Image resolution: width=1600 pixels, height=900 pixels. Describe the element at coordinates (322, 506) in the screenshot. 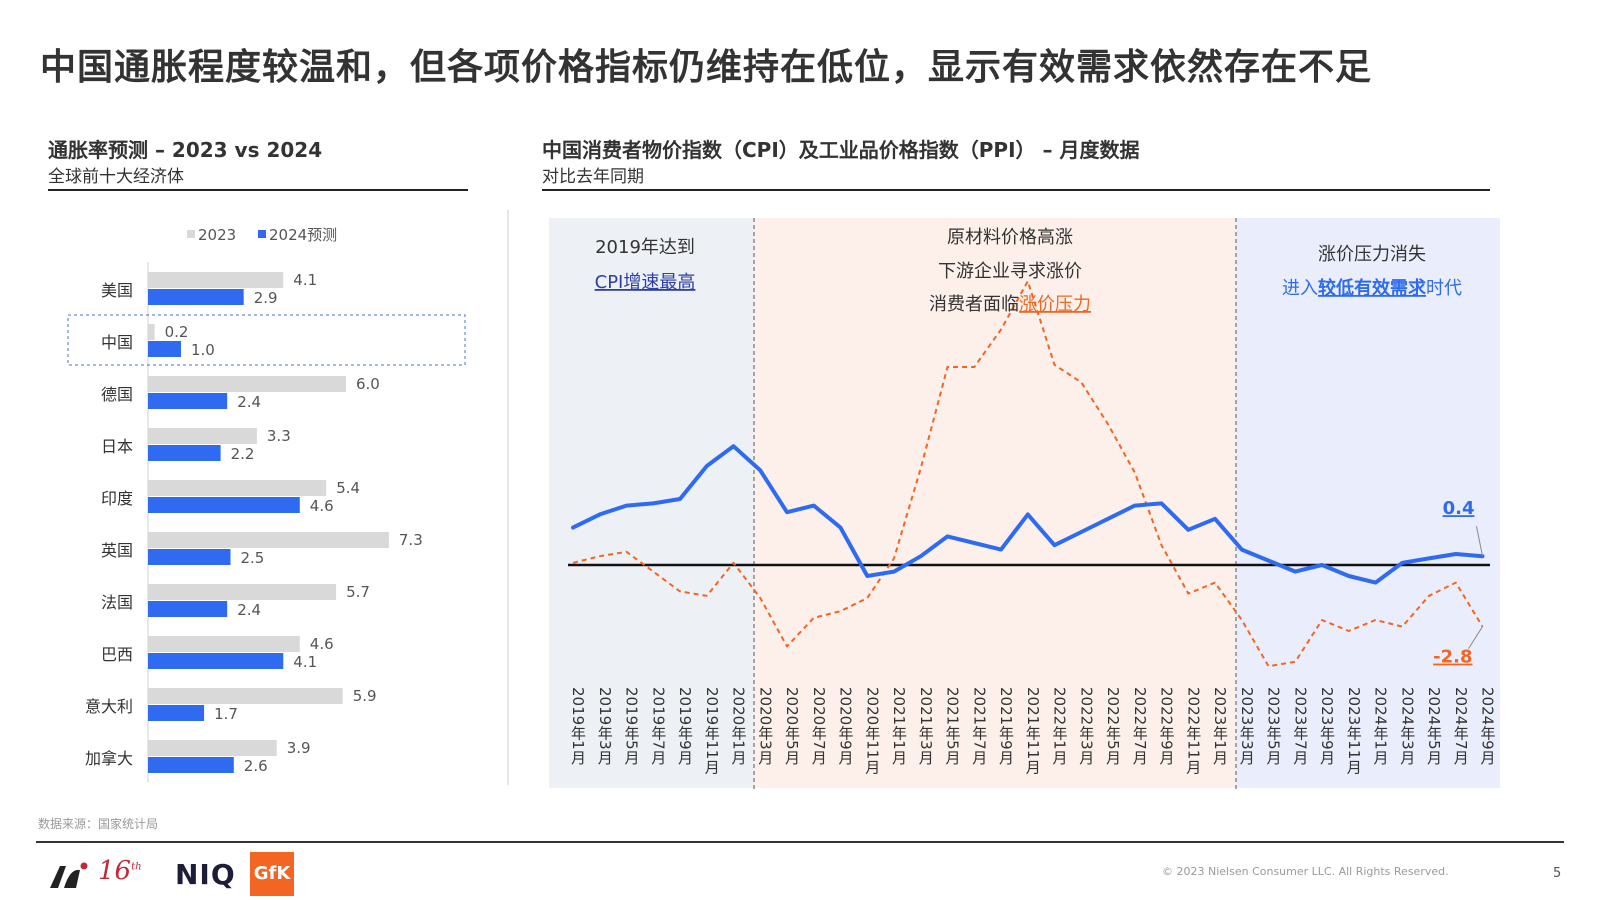

I see `bar-2024-value: 4.6` at that location.